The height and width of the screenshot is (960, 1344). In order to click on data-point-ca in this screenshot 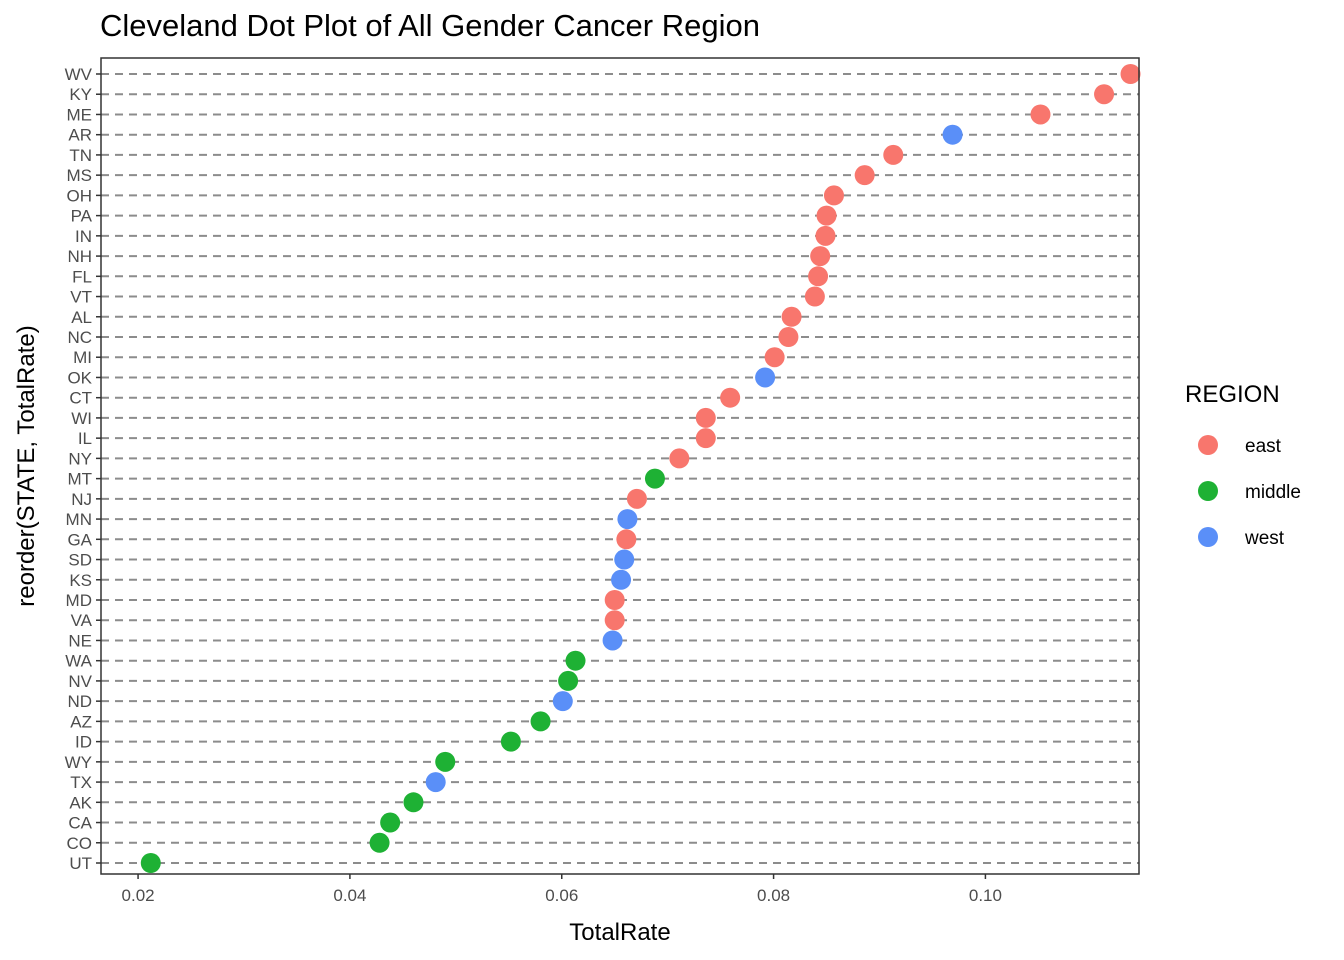, I will do `click(390, 822)`.